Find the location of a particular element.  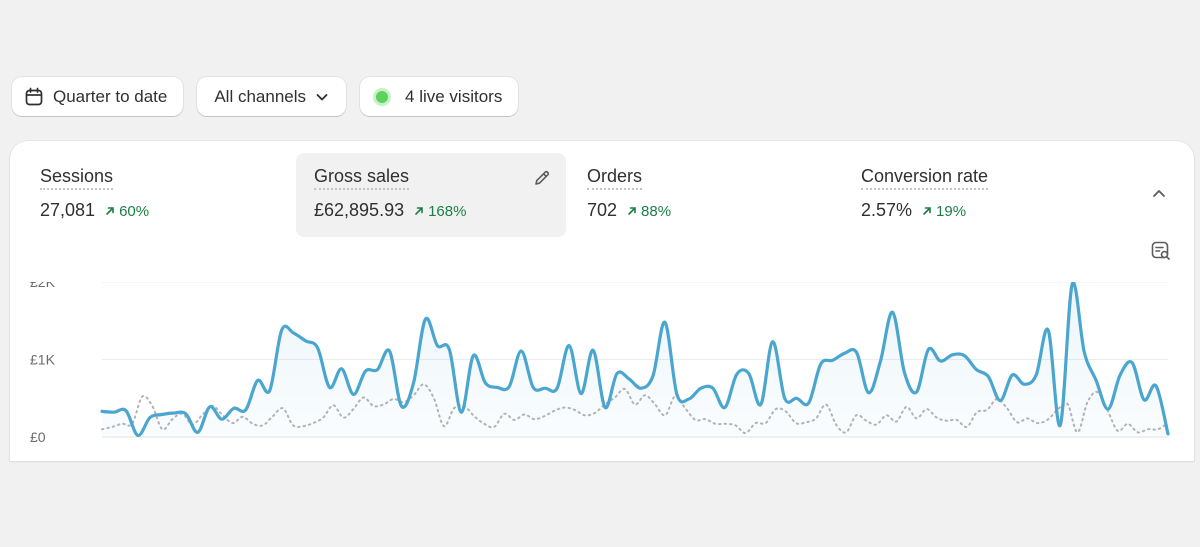

live-status-dot is located at coordinates (382, 96).